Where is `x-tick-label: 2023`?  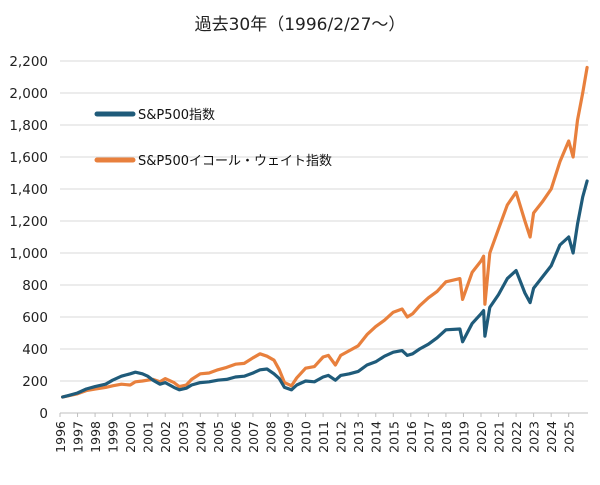 x-tick-label: 2023 is located at coordinates (534, 437).